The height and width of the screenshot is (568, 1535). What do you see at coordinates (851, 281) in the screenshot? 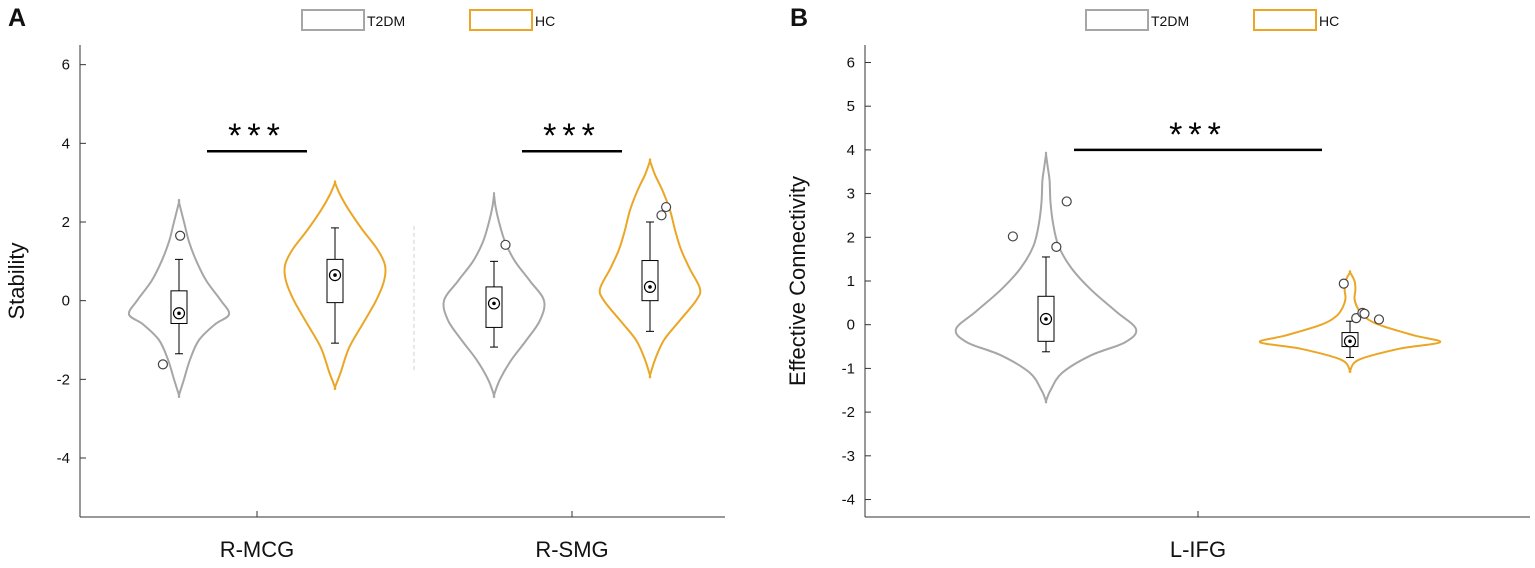
I see `y-tick-label: 1` at bounding box center [851, 281].